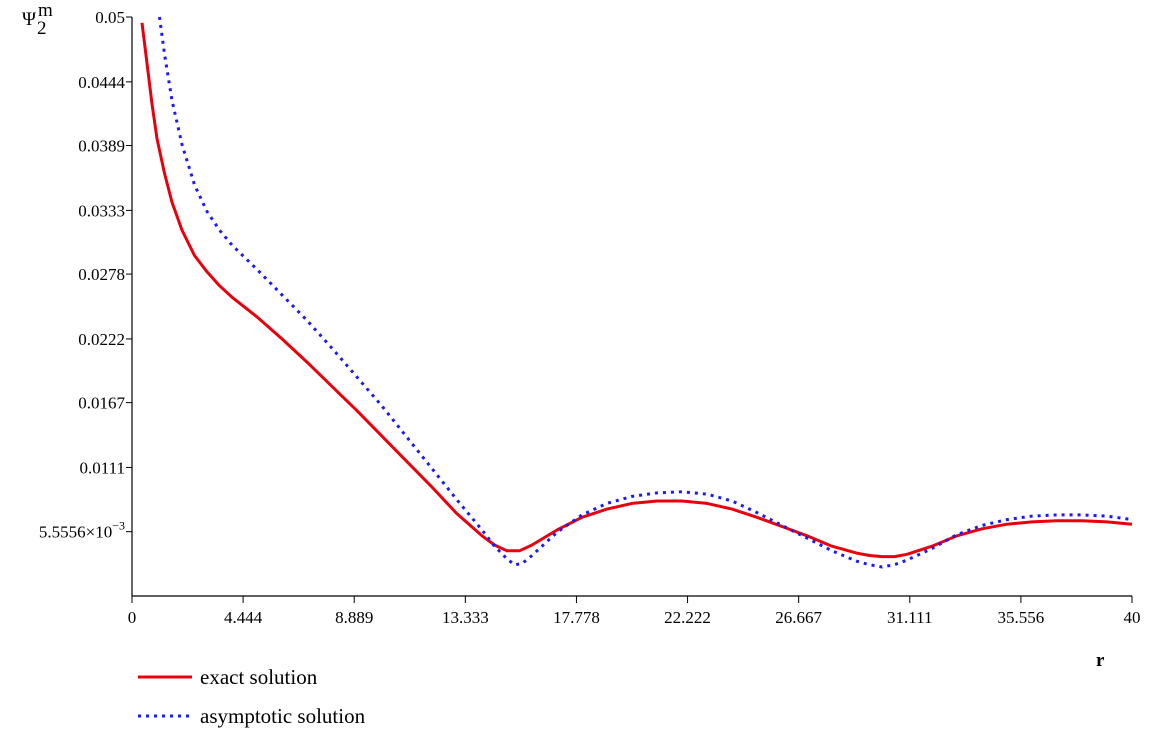 Image resolution: width=1156 pixels, height=731 pixels. What do you see at coordinates (252, 696) in the screenshot?
I see `legend: exact solution asymptotic solution` at bounding box center [252, 696].